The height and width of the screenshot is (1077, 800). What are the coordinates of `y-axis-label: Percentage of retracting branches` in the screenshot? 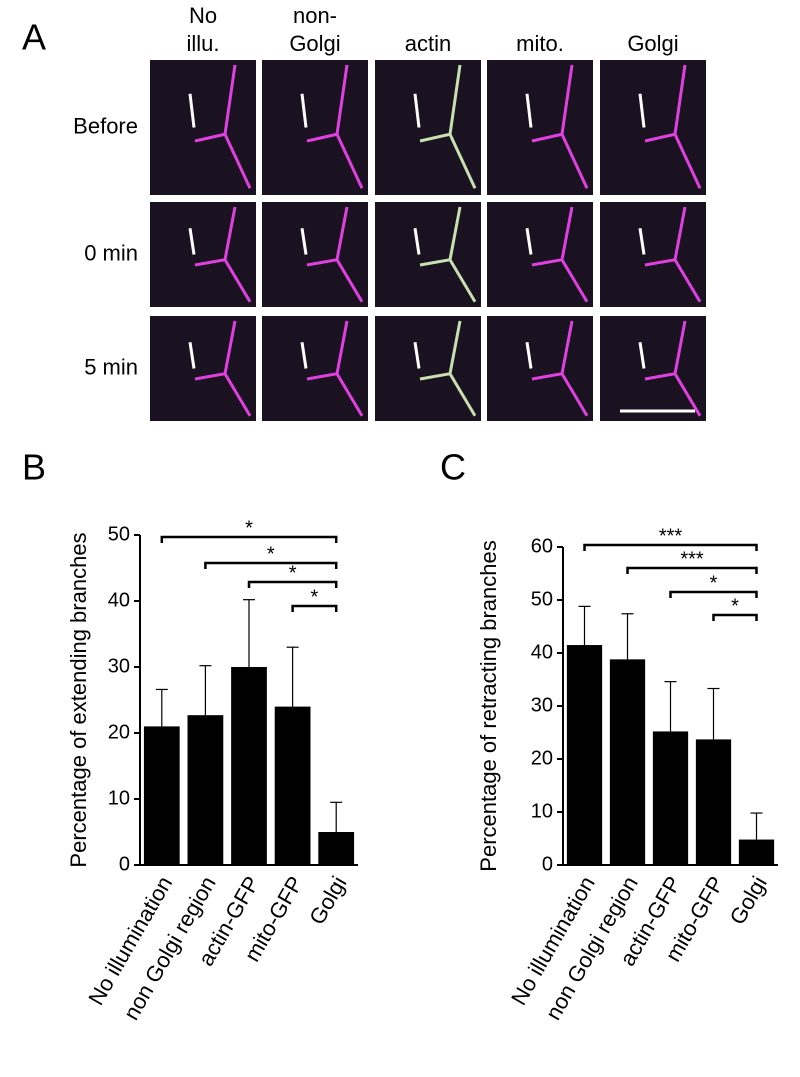 It's located at (488, 705).